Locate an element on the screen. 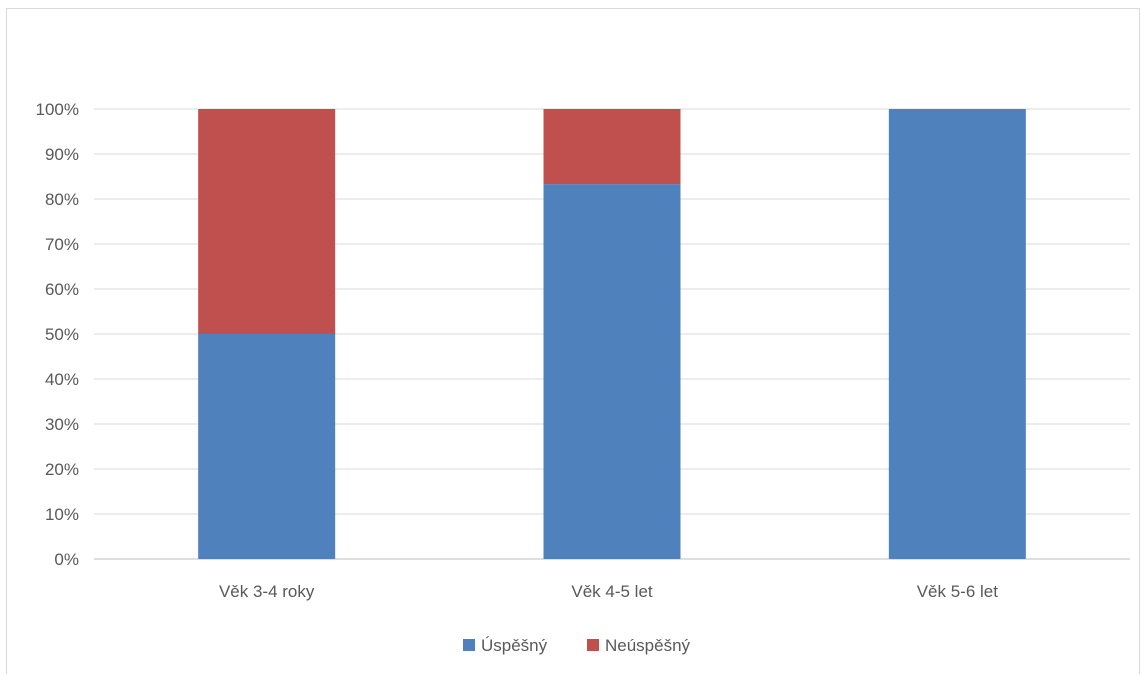 The height and width of the screenshot is (675, 1147). legend-label: Úspěšný is located at coordinates (514, 645).